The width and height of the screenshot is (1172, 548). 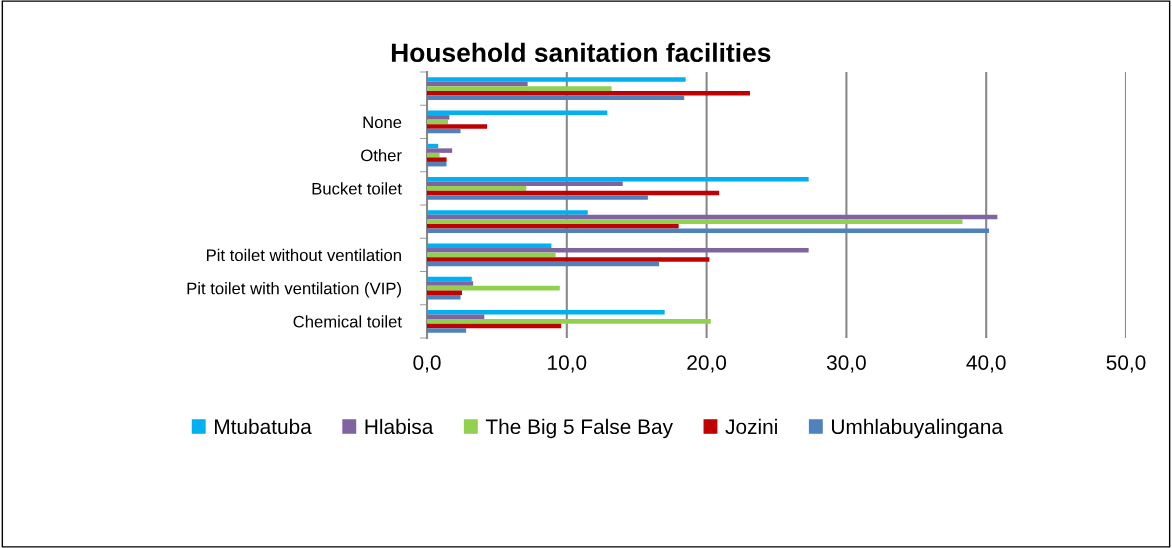 I want to click on legend-label: Jozini, so click(x=751, y=426).